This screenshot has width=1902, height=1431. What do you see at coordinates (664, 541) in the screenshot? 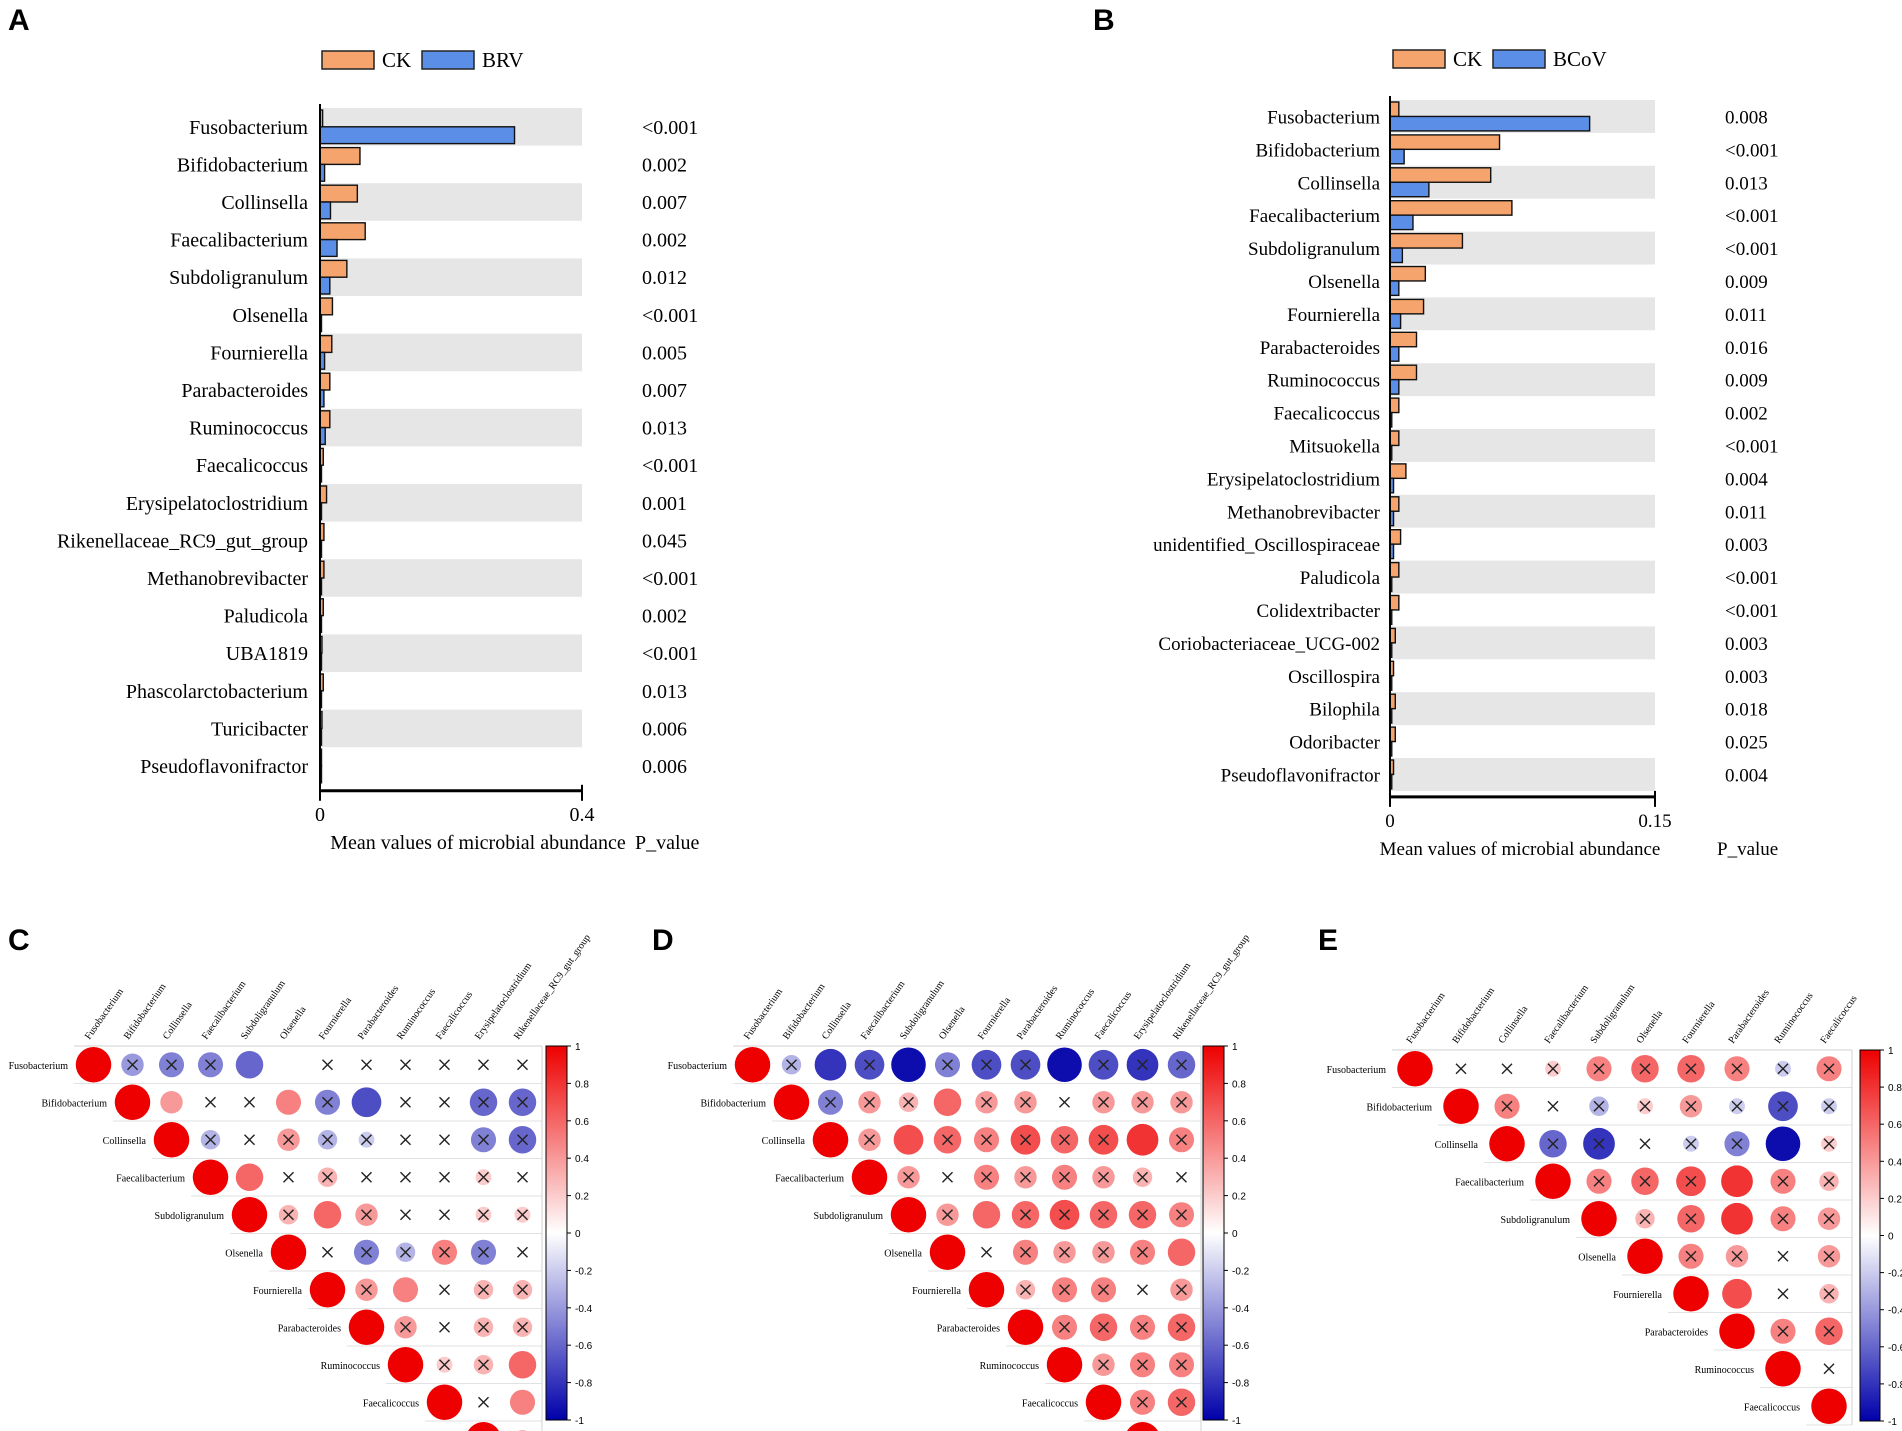
I see `p-value-label: 0.045` at bounding box center [664, 541].